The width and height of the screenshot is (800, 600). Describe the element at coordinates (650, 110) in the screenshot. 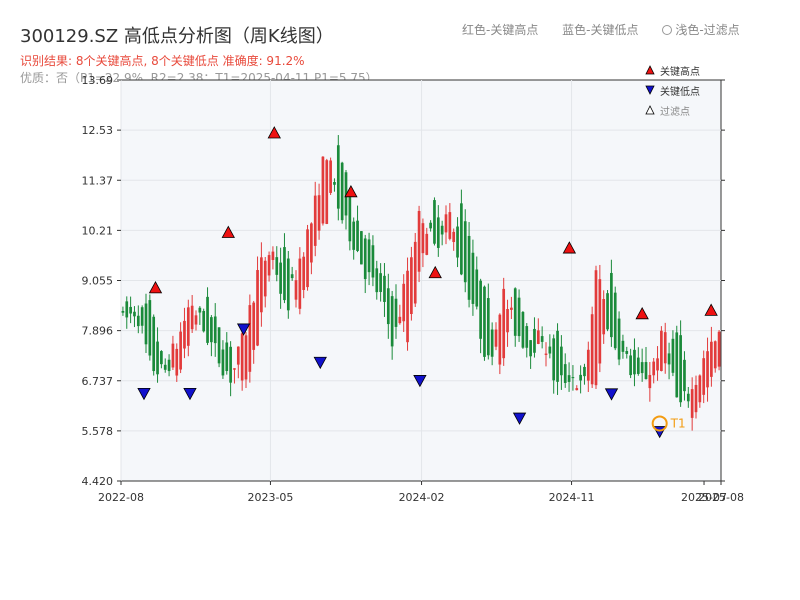

I see `filtered-triangle-icon` at that location.